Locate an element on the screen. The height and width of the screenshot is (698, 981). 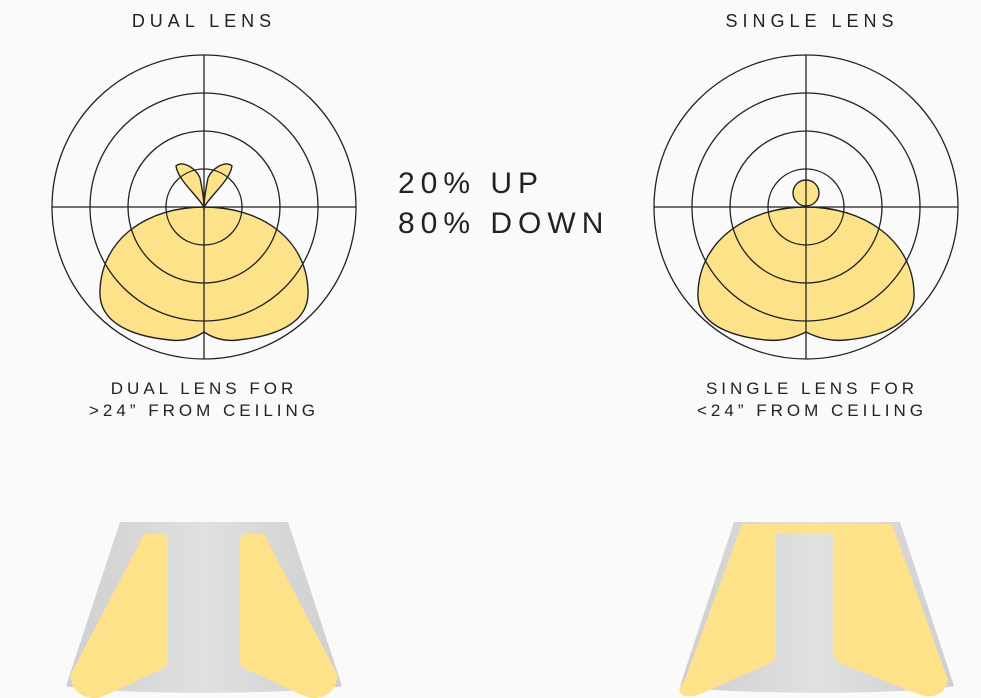
light-distribution-label: 20% UP 80% DOWN is located at coordinates (503, 204).